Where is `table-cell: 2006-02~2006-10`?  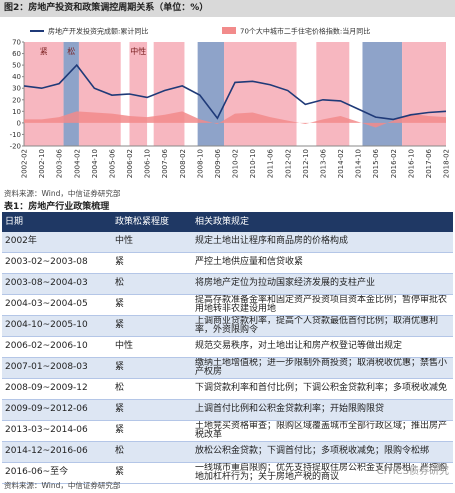 table-cell: 2006-02~2006-10 is located at coordinates (57, 347).